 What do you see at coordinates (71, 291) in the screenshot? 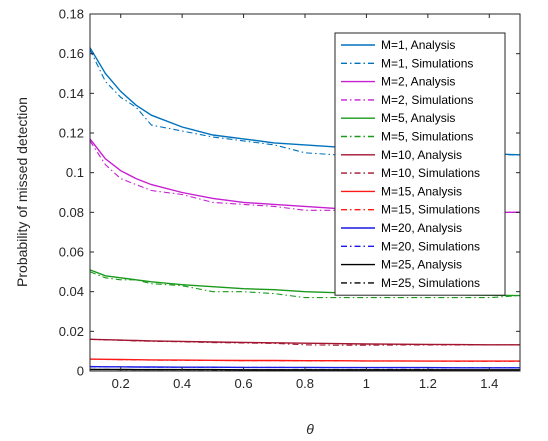
I see `y-tick-label: 0.04` at bounding box center [71, 291].